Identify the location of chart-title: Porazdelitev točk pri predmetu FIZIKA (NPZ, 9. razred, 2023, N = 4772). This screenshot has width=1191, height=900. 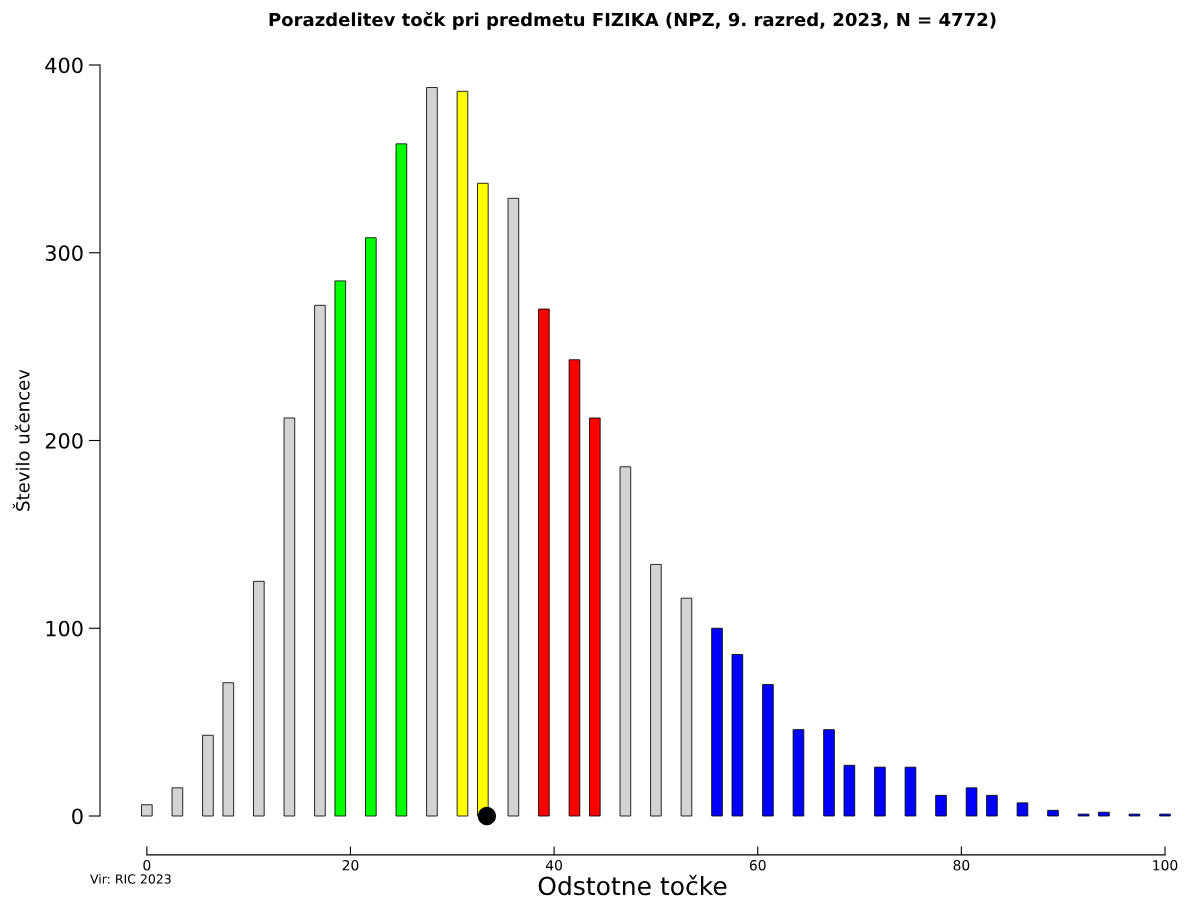
(632, 20).